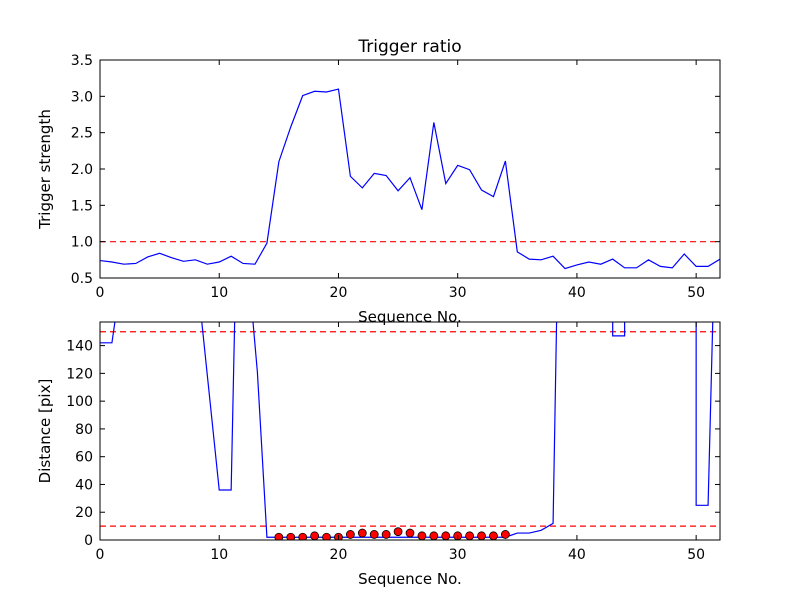  I want to click on y-tick-label: 100, so click(79, 402).